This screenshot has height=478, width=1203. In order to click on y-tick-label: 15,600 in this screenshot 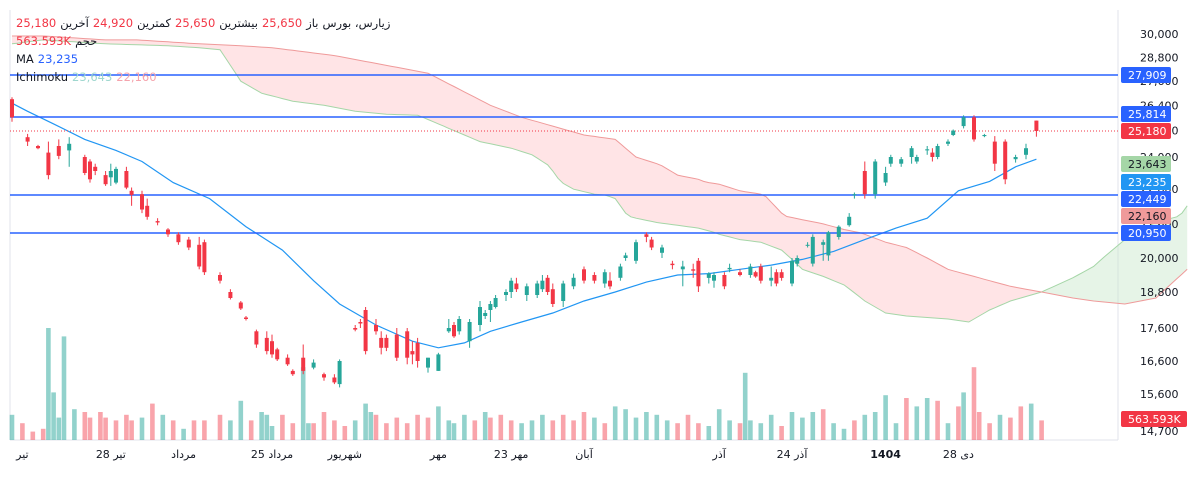, I will do `click(1159, 394)`.